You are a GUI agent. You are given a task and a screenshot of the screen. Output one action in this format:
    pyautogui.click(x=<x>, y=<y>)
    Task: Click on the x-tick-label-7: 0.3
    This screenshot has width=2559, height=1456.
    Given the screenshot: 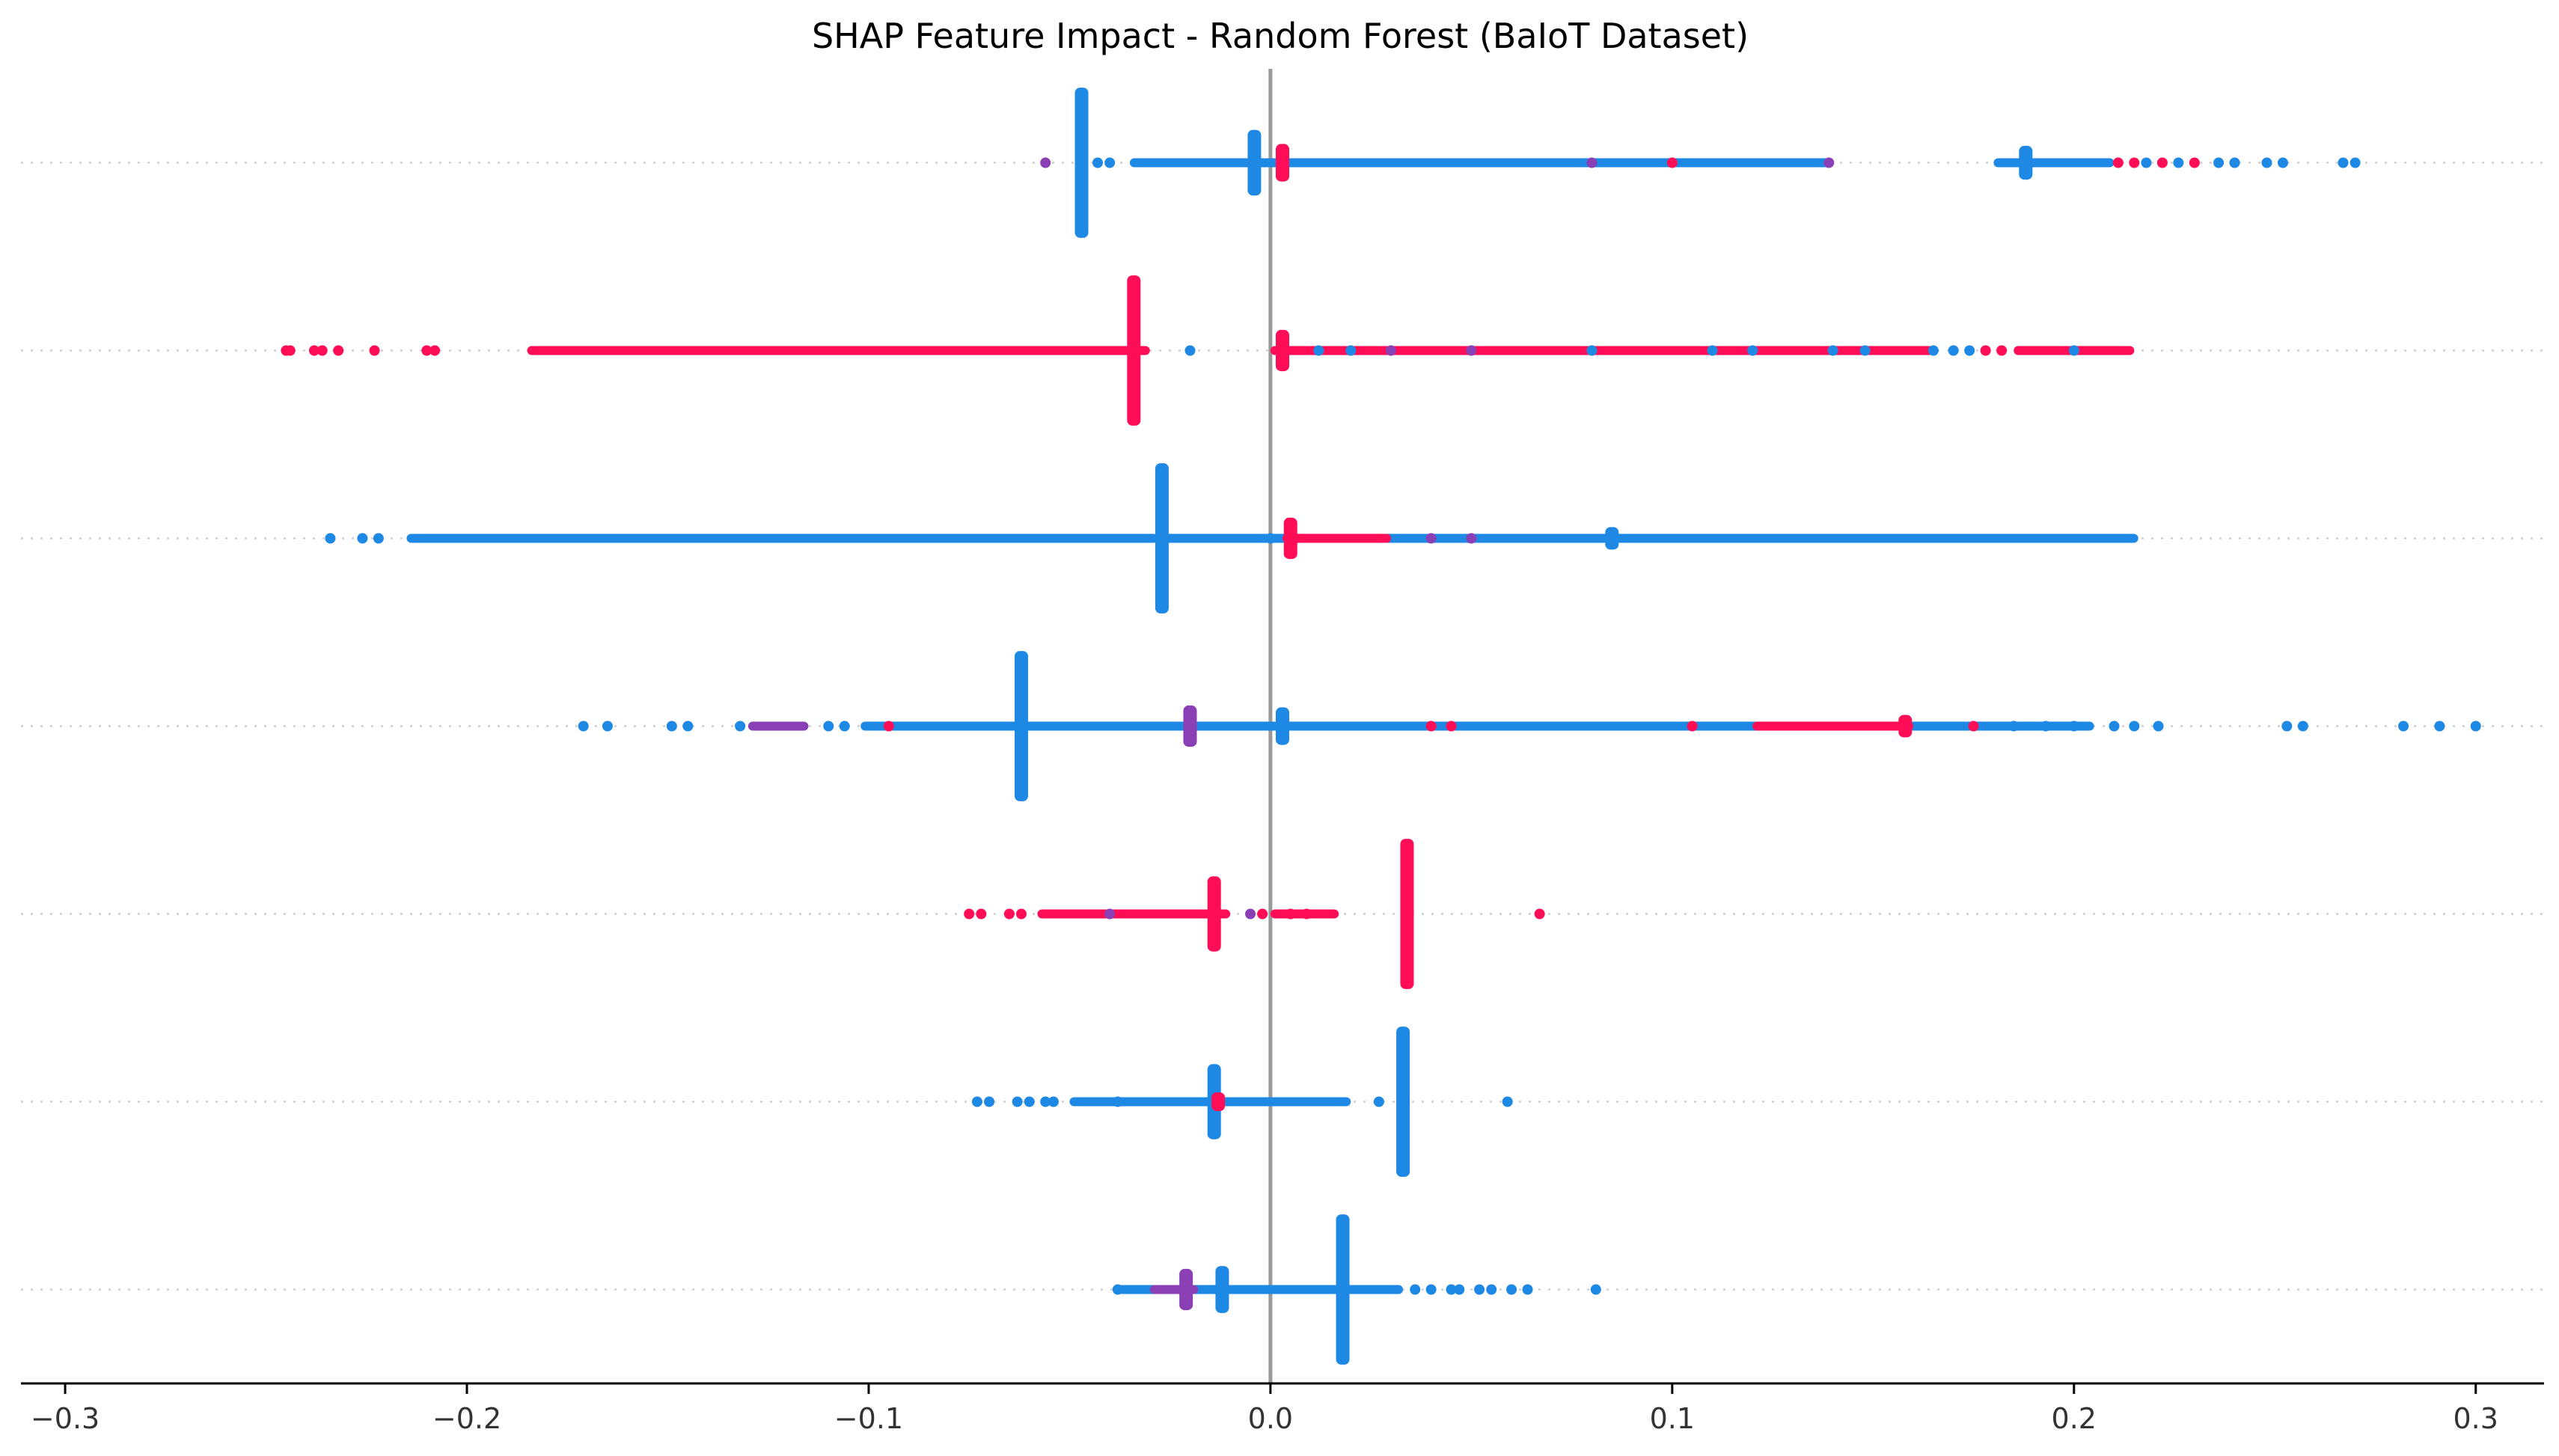 What is the action you would take?
    pyautogui.click(x=2475, y=1418)
    